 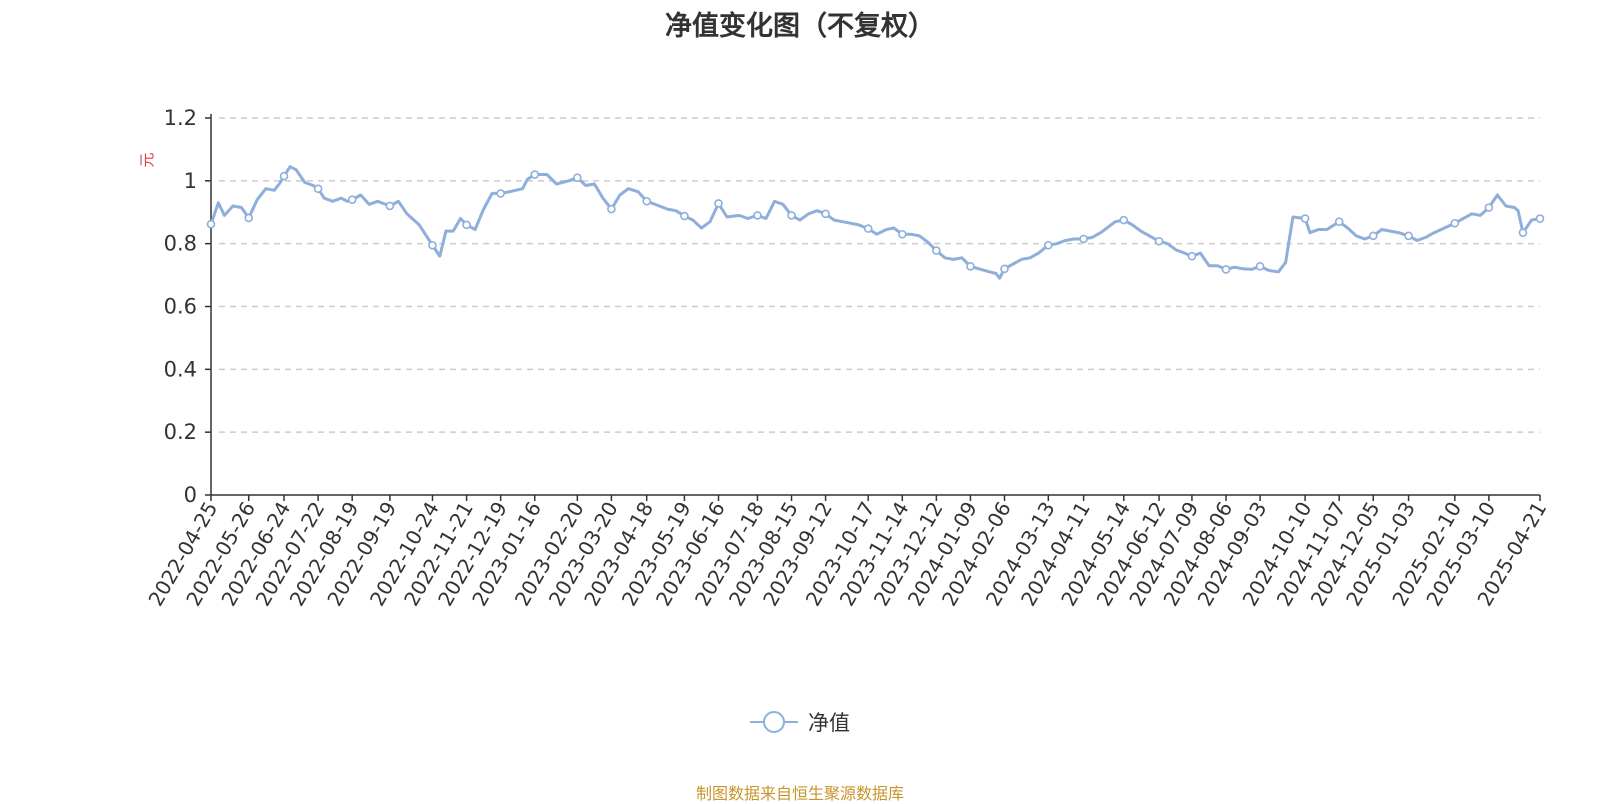 I want to click on legend-line-circle-icon, so click(x=774, y=722).